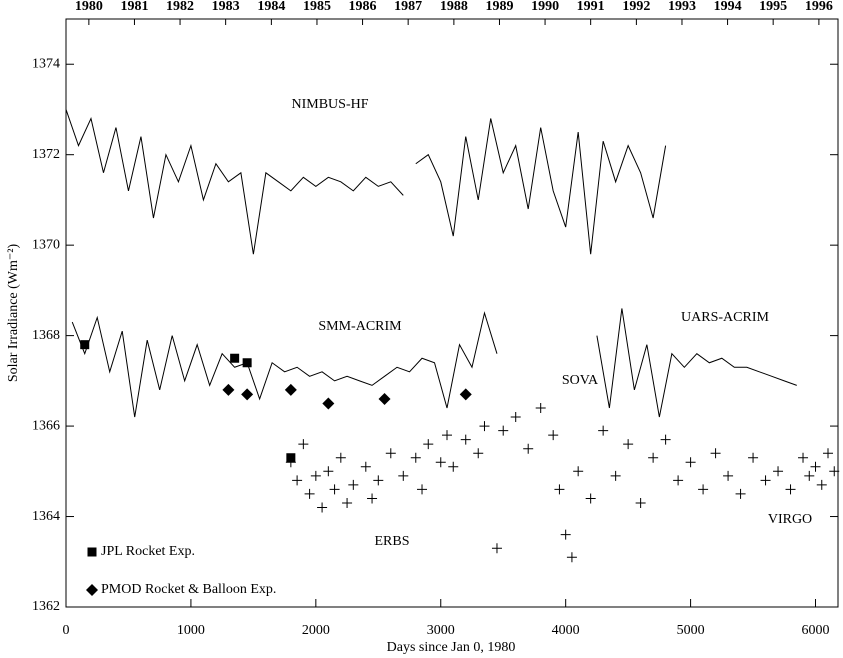 The width and height of the screenshot is (843, 658). What do you see at coordinates (545, 7) in the screenshot?
I see `top-tick-label: 1990` at bounding box center [545, 7].